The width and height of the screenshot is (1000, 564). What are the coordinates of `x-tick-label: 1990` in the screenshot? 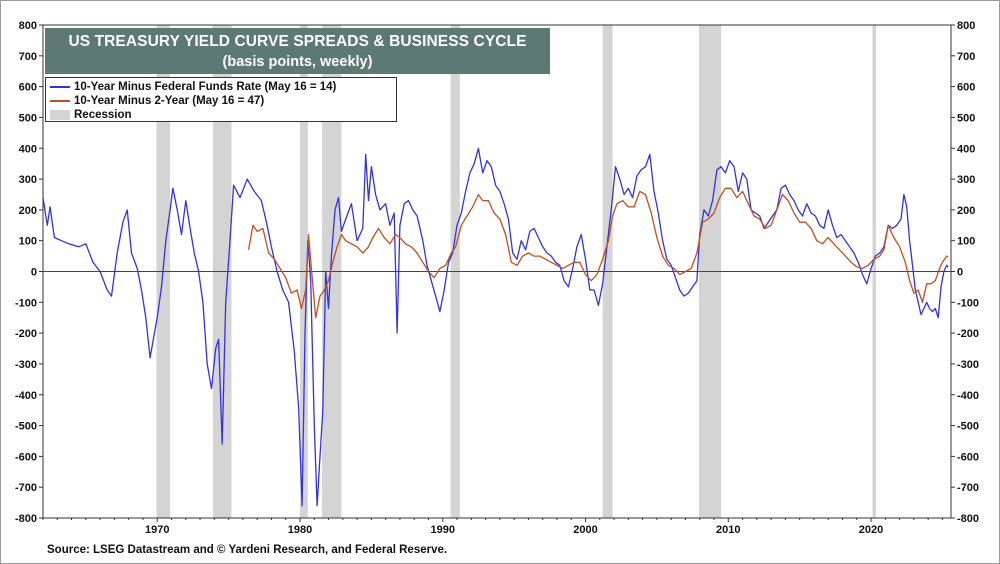 It's located at (443, 530).